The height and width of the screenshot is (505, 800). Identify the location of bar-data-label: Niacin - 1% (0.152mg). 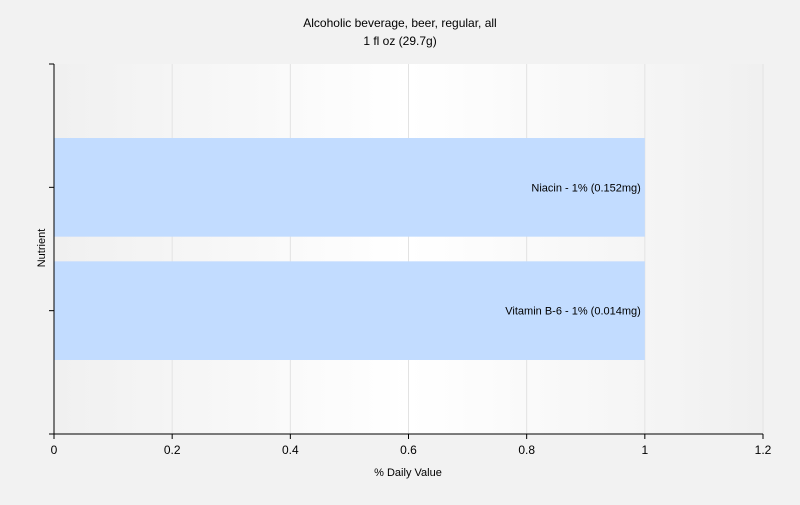
(585, 188).